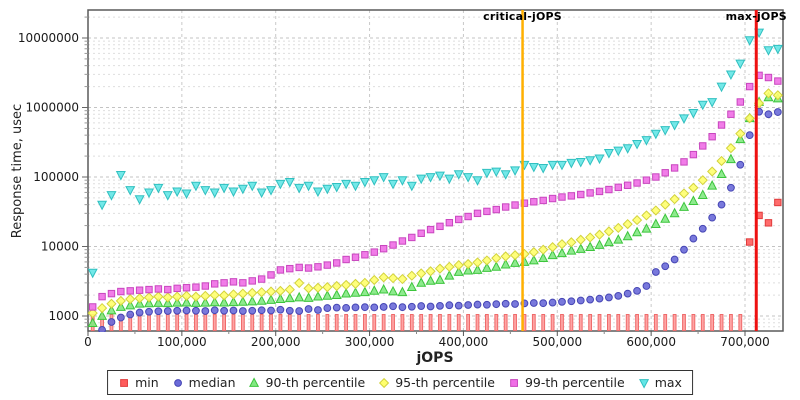  What do you see at coordinates (370, 342) in the screenshot?
I see `x-tick-label: 300,000` at bounding box center [370, 342].